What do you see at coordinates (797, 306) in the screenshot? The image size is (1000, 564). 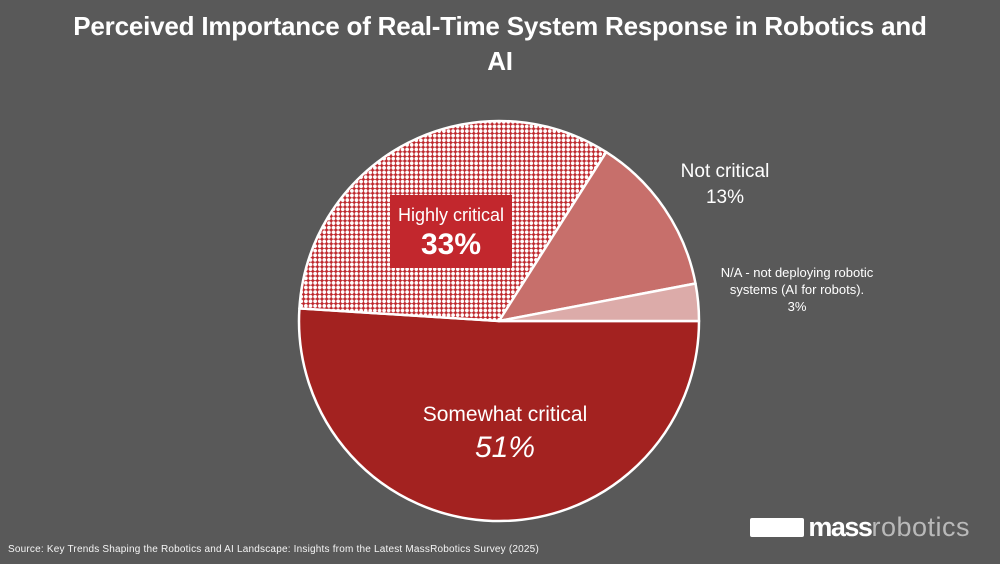 I see `na-value: 3%` at bounding box center [797, 306].